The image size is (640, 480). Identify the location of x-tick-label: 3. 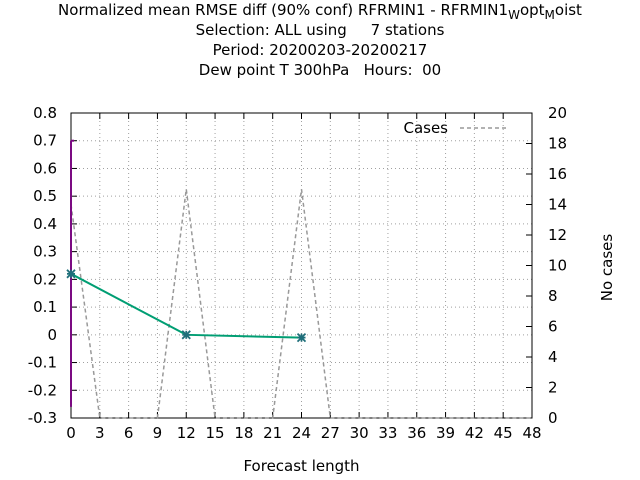
(100, 433).